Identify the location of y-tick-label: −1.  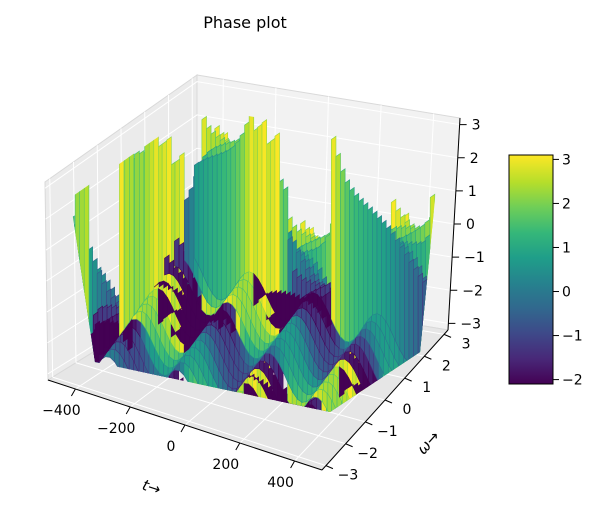
(387, 432).